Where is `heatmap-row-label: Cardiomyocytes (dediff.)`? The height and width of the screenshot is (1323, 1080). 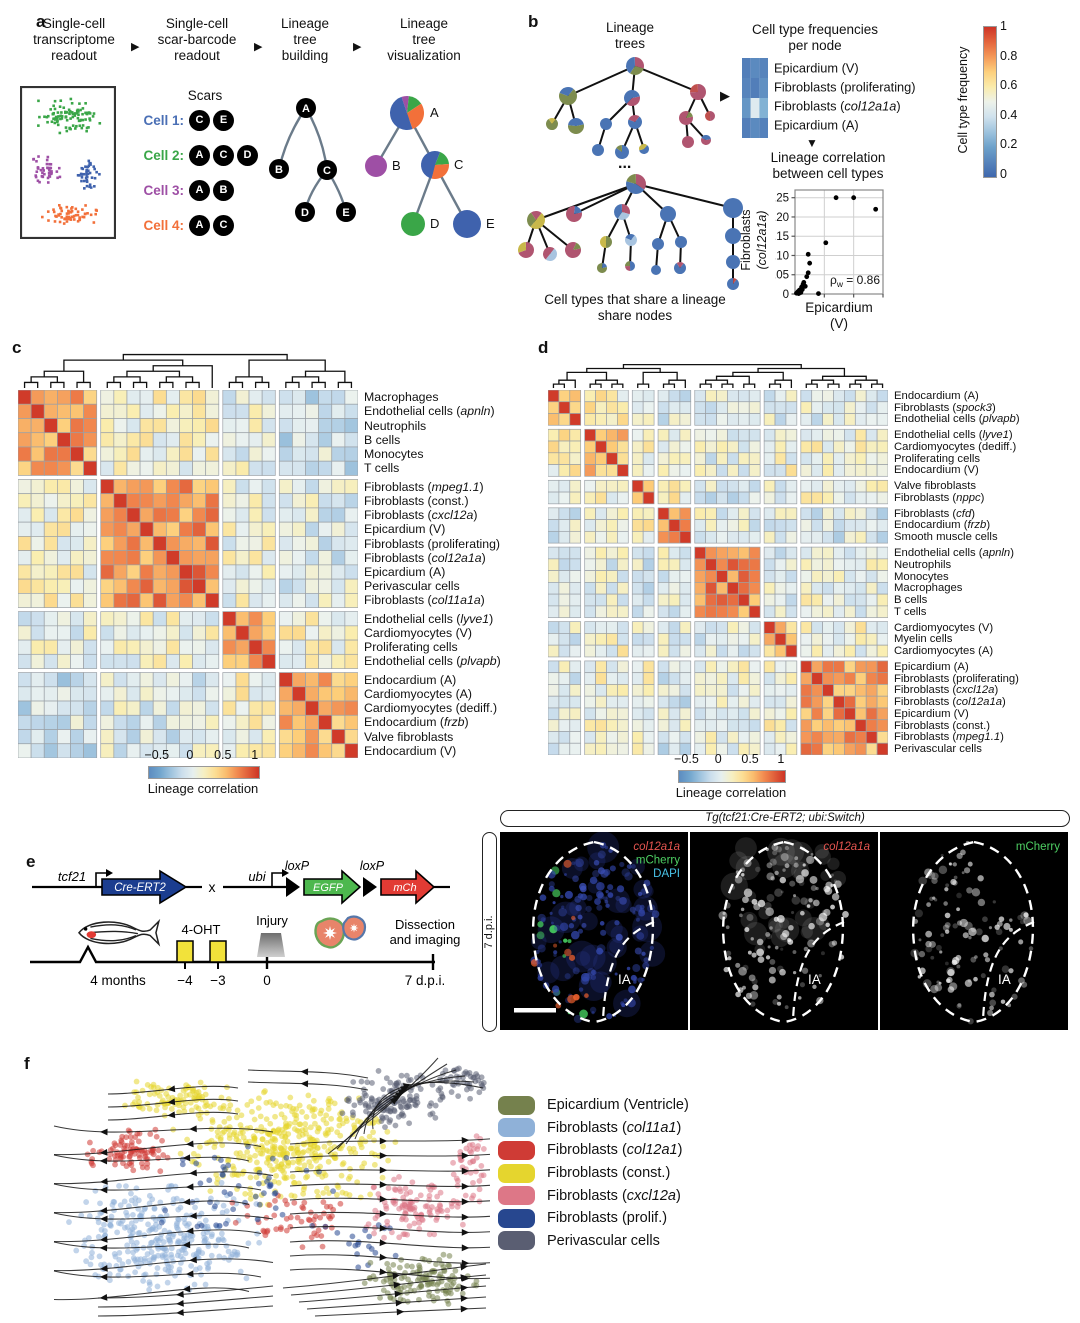
heatmap-row-label: Cardiomyocytes (dediff.) is located at coordinates (955, 446).